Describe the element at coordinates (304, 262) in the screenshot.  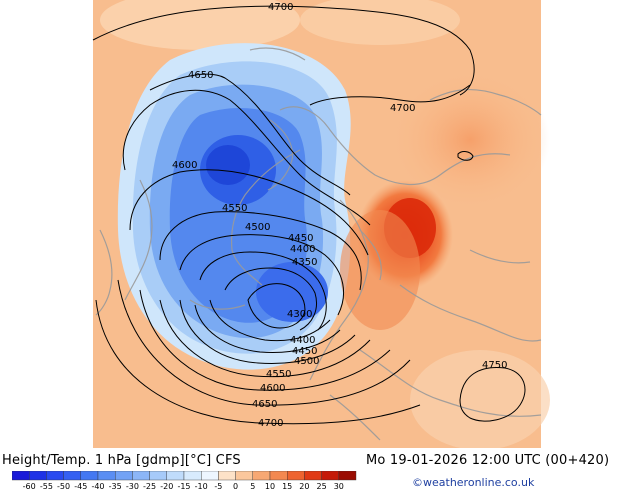
I see `contour-label: 4350` at that location.